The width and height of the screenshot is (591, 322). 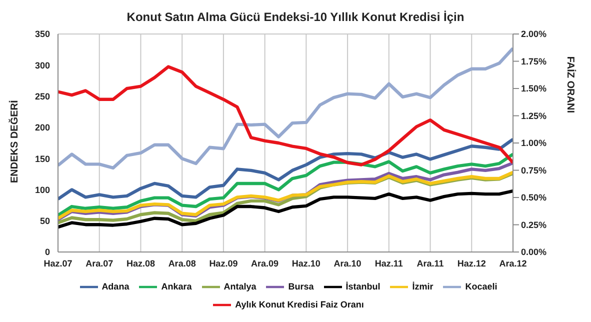 What do you see at coordinates (240, 286) in the screenshot?
I see `legend-label: Antalya` at bounding box center [240, 286].